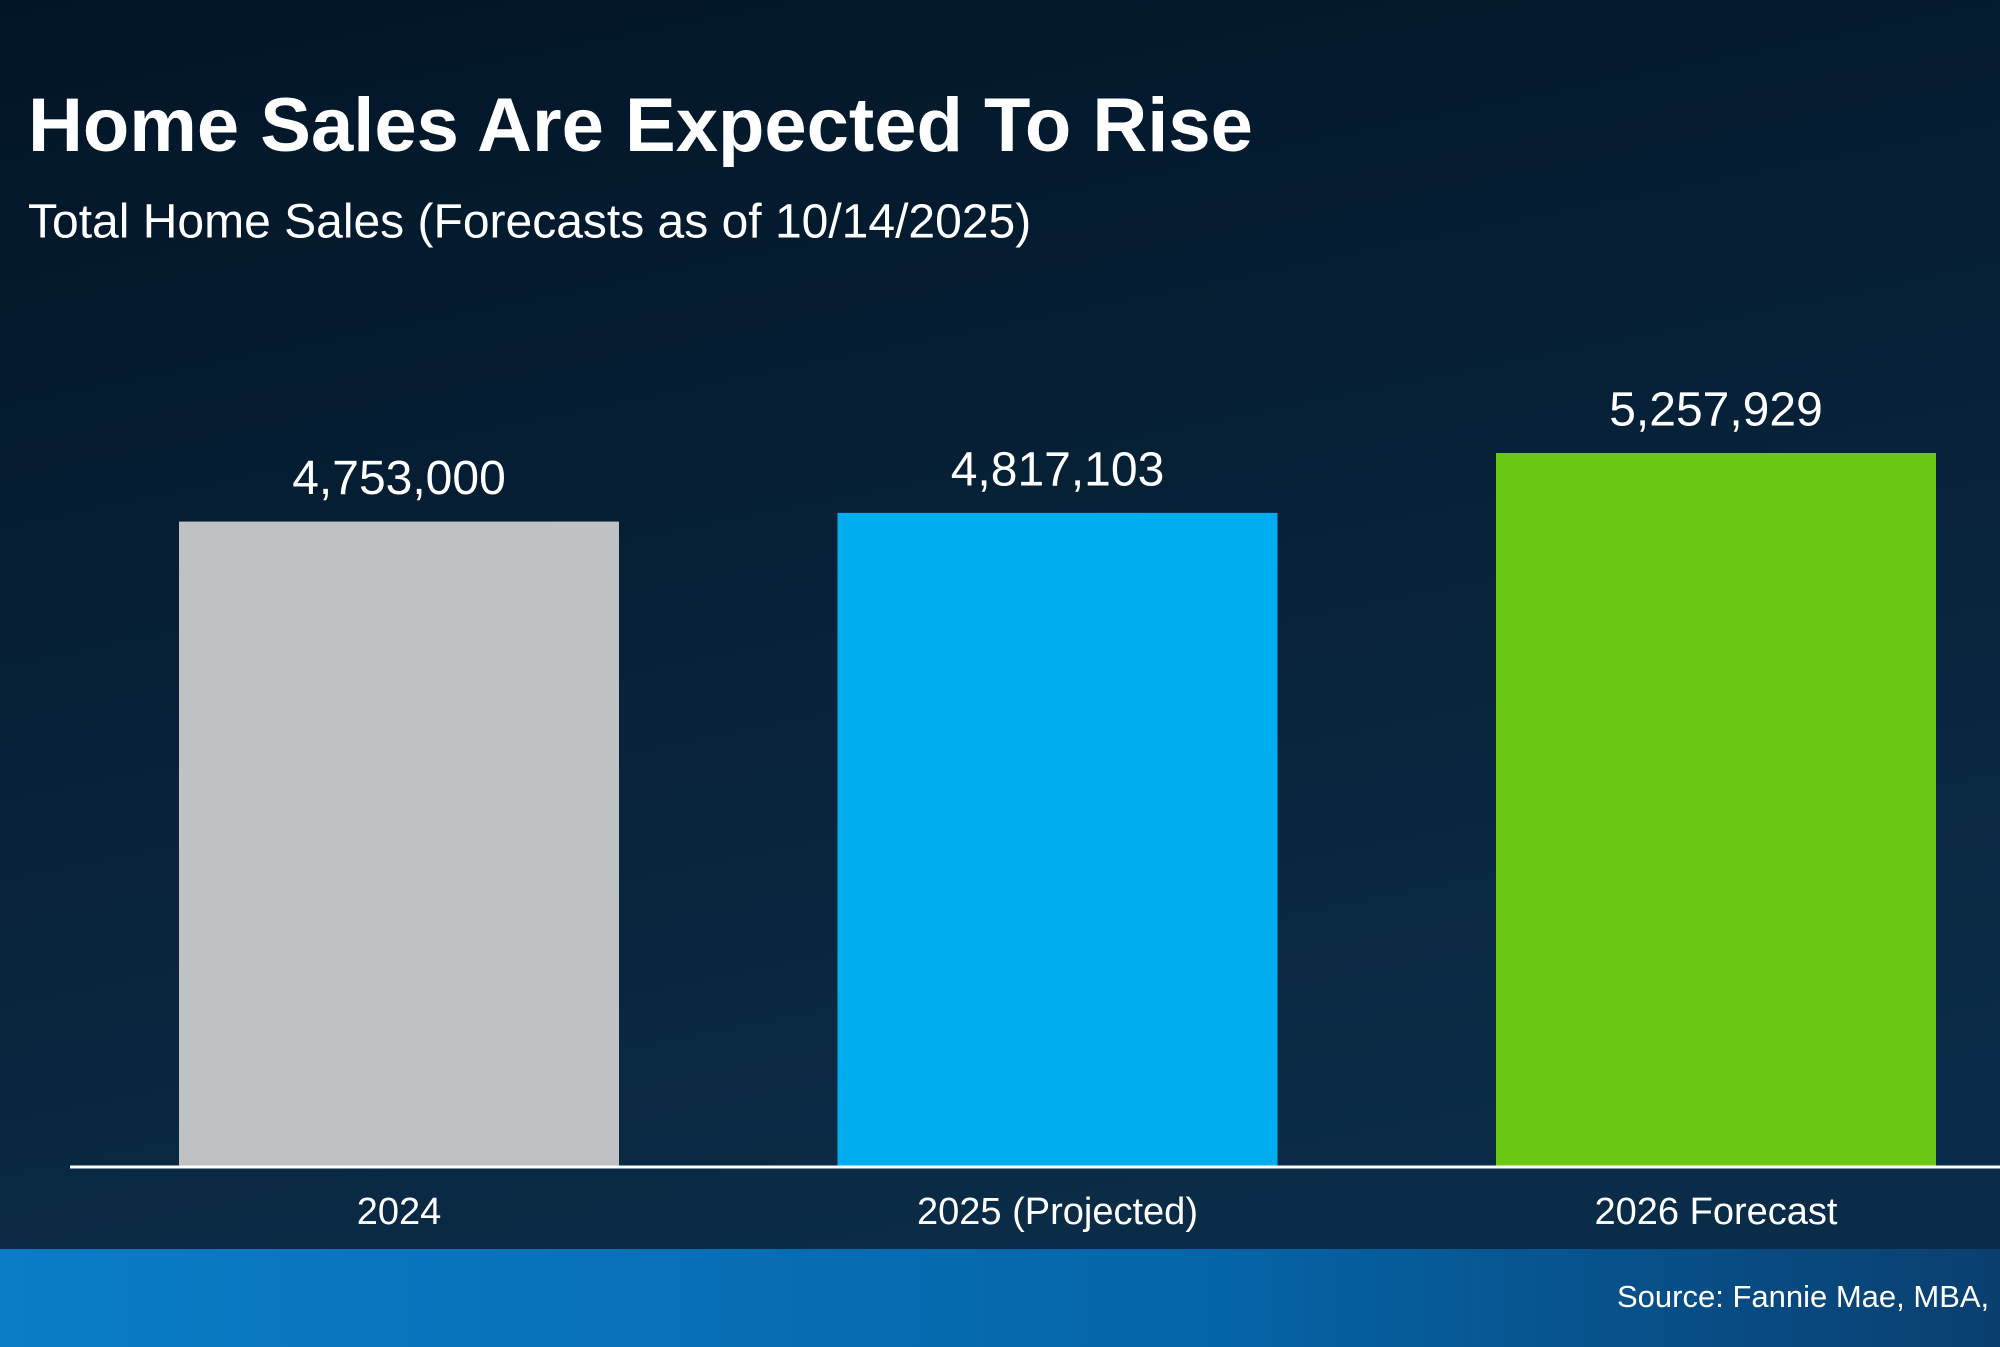 Image resolution: width=2000 pixels, height=1347 pixels. I want to click on value-label: 4,753,000, so click(399, 478).